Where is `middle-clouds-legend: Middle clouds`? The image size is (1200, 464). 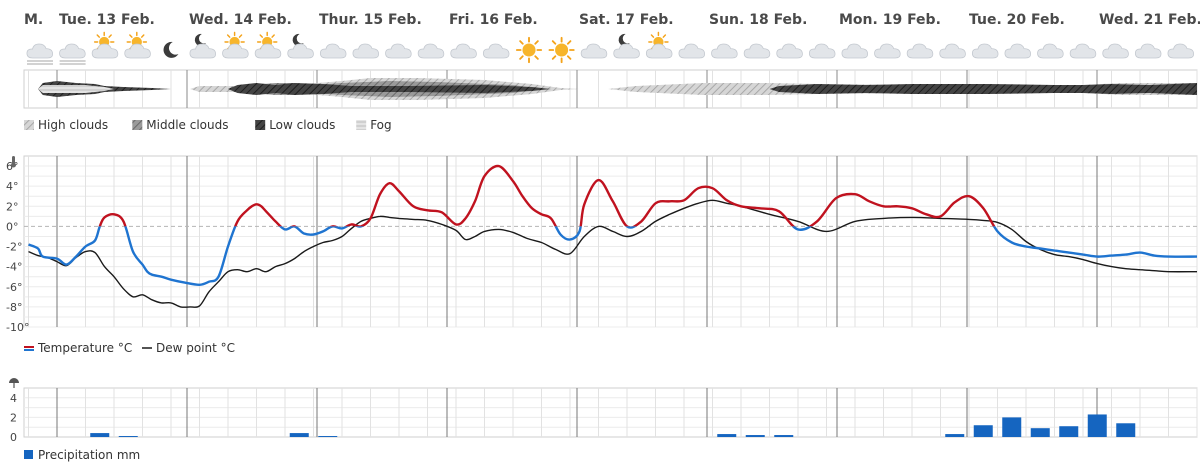
middle-clouds-legend: Middle clouds is located at coordinates (180, 125).